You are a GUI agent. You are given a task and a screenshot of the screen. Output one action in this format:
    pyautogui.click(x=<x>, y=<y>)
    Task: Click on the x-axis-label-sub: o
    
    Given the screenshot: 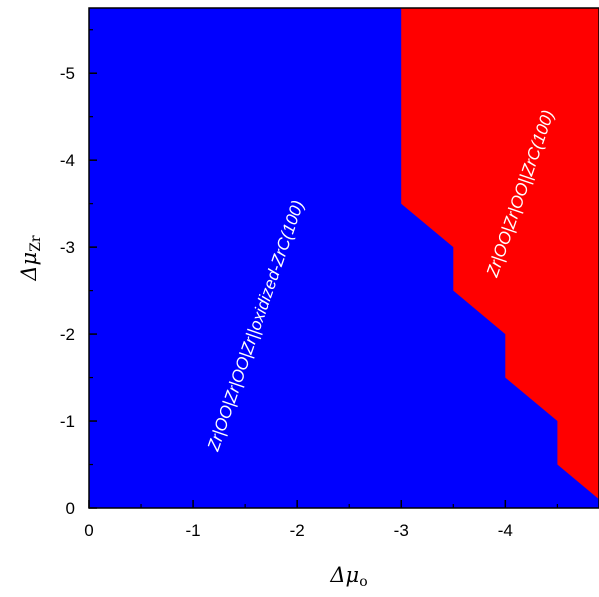 What is the action you would take?
    pyautogui.click(x=363, y=582)
    